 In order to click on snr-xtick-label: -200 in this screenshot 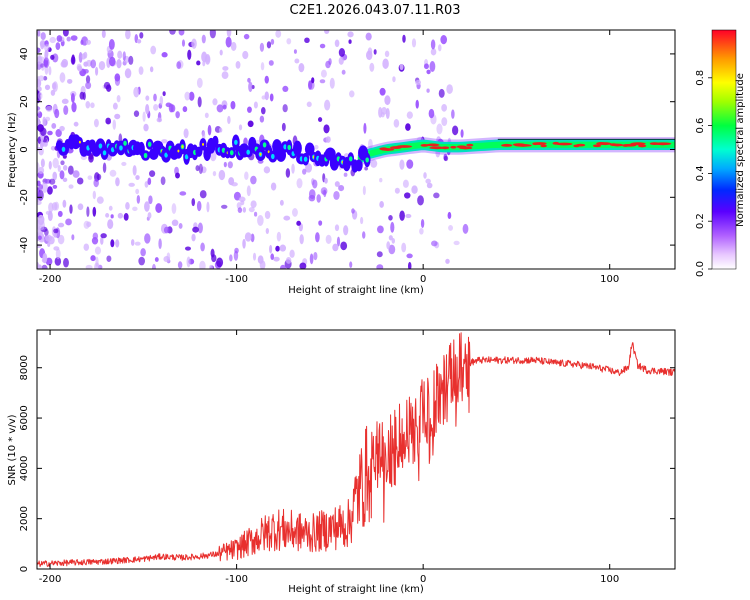, I will do `click(50, 579)`.